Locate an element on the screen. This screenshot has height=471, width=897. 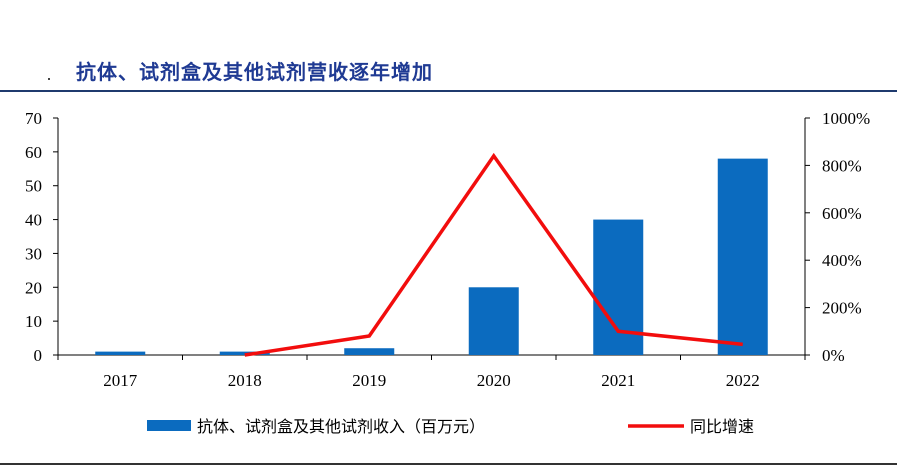
legend-bar-swatch is located at coordinates (169, 425).